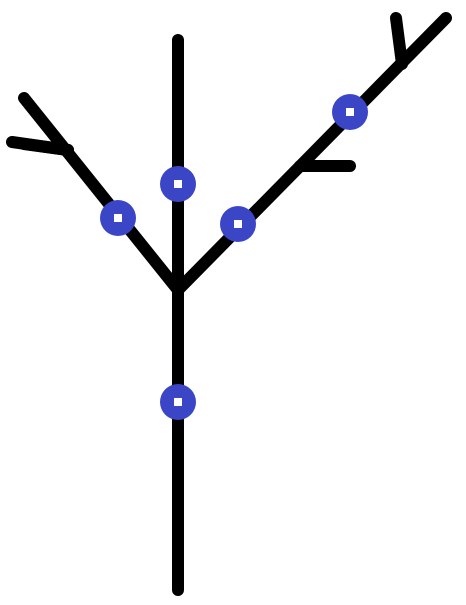 This screenshot has width=466, height=605. I want to click on right-branch-lower-node-center, so click(238, 224).